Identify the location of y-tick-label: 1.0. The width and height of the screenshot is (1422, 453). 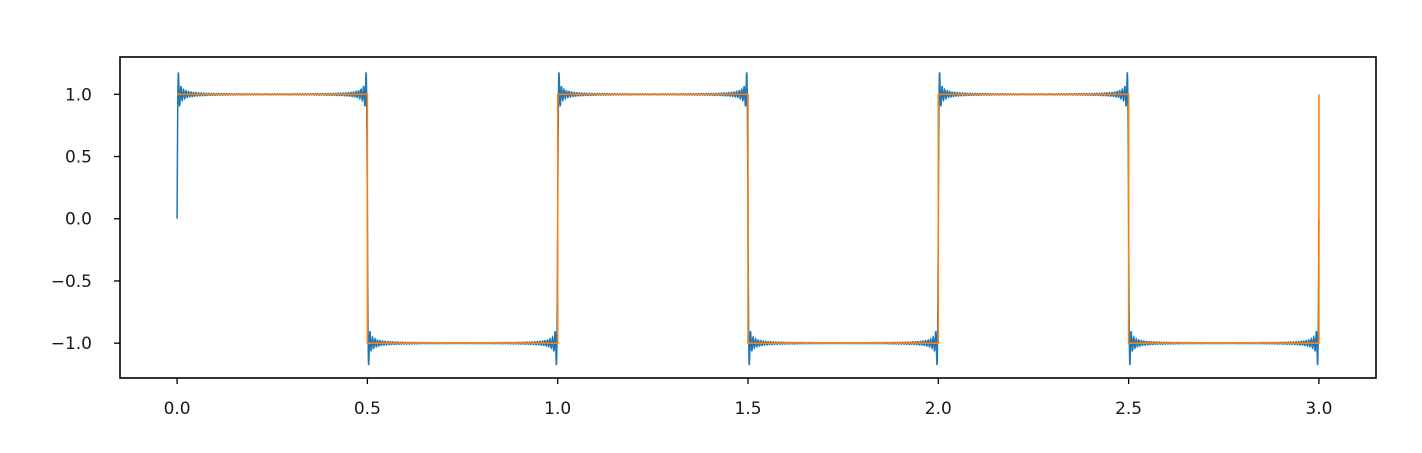
(78, 95).